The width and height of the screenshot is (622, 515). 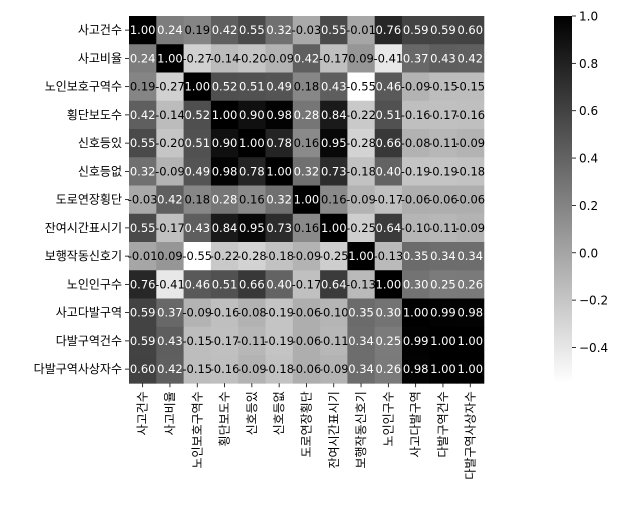 What do you see at coordinates (588, 253) in the screenshot?
I see `colorbar-tick-label: 0.0` at bounding box center [588, 253].